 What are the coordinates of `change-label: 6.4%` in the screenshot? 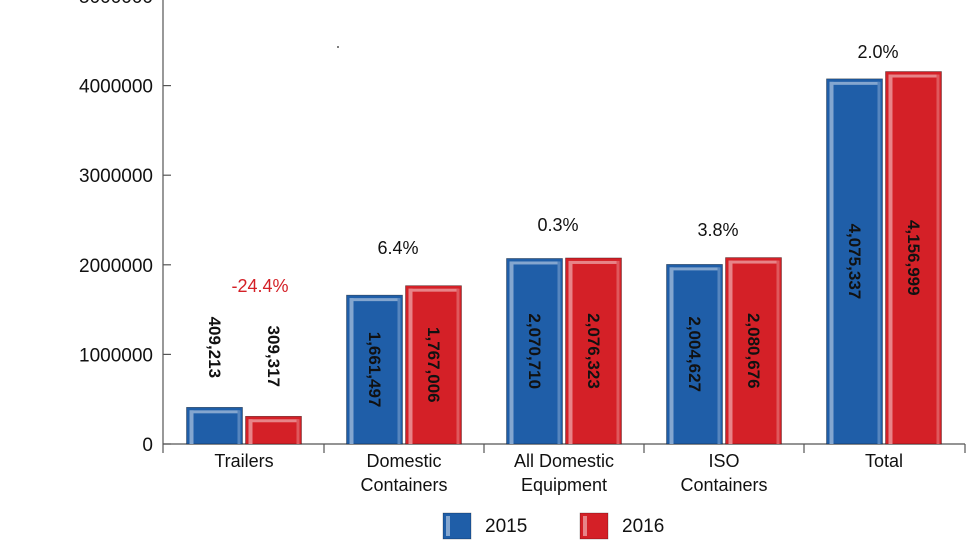 It's located at (397, 248).